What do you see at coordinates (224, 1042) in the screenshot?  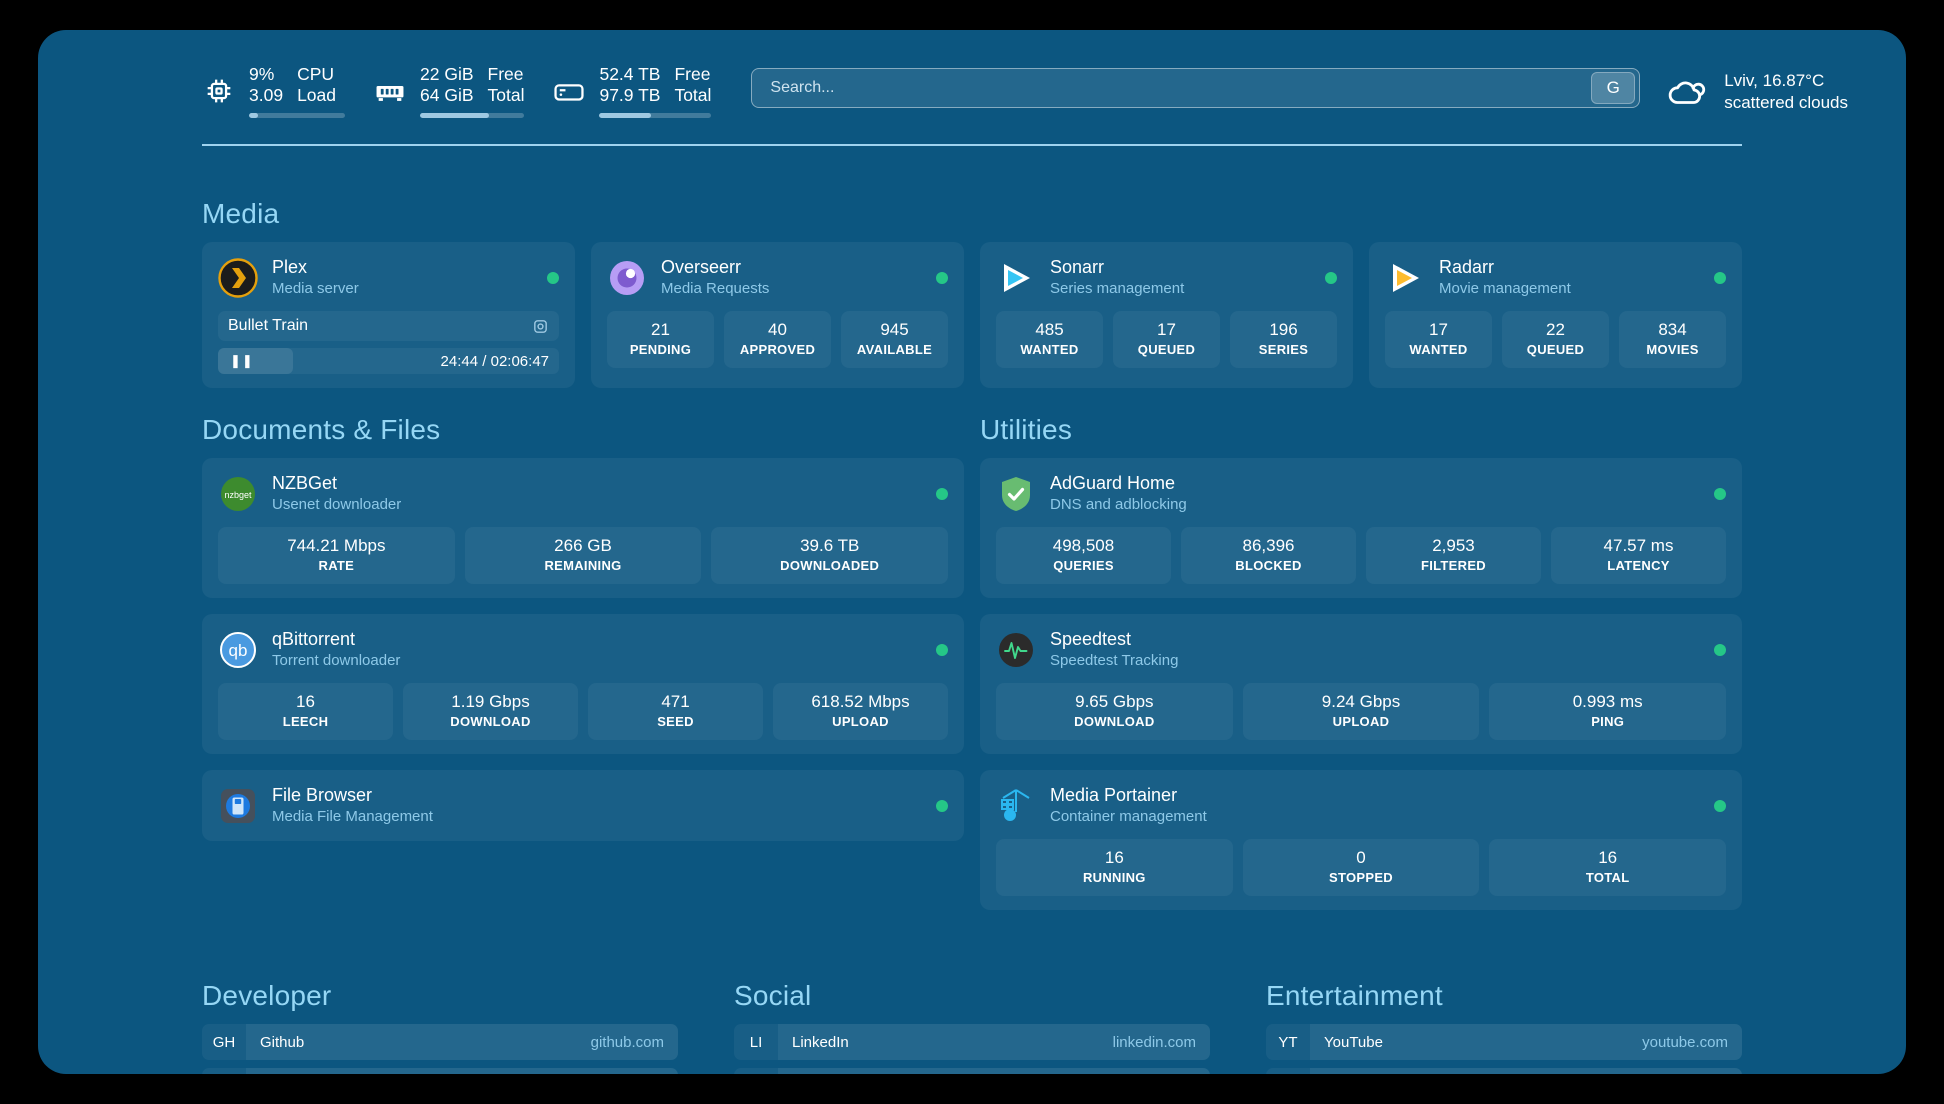 I see `bookmark-abbr: GH` at bounding box center [224, 1042].